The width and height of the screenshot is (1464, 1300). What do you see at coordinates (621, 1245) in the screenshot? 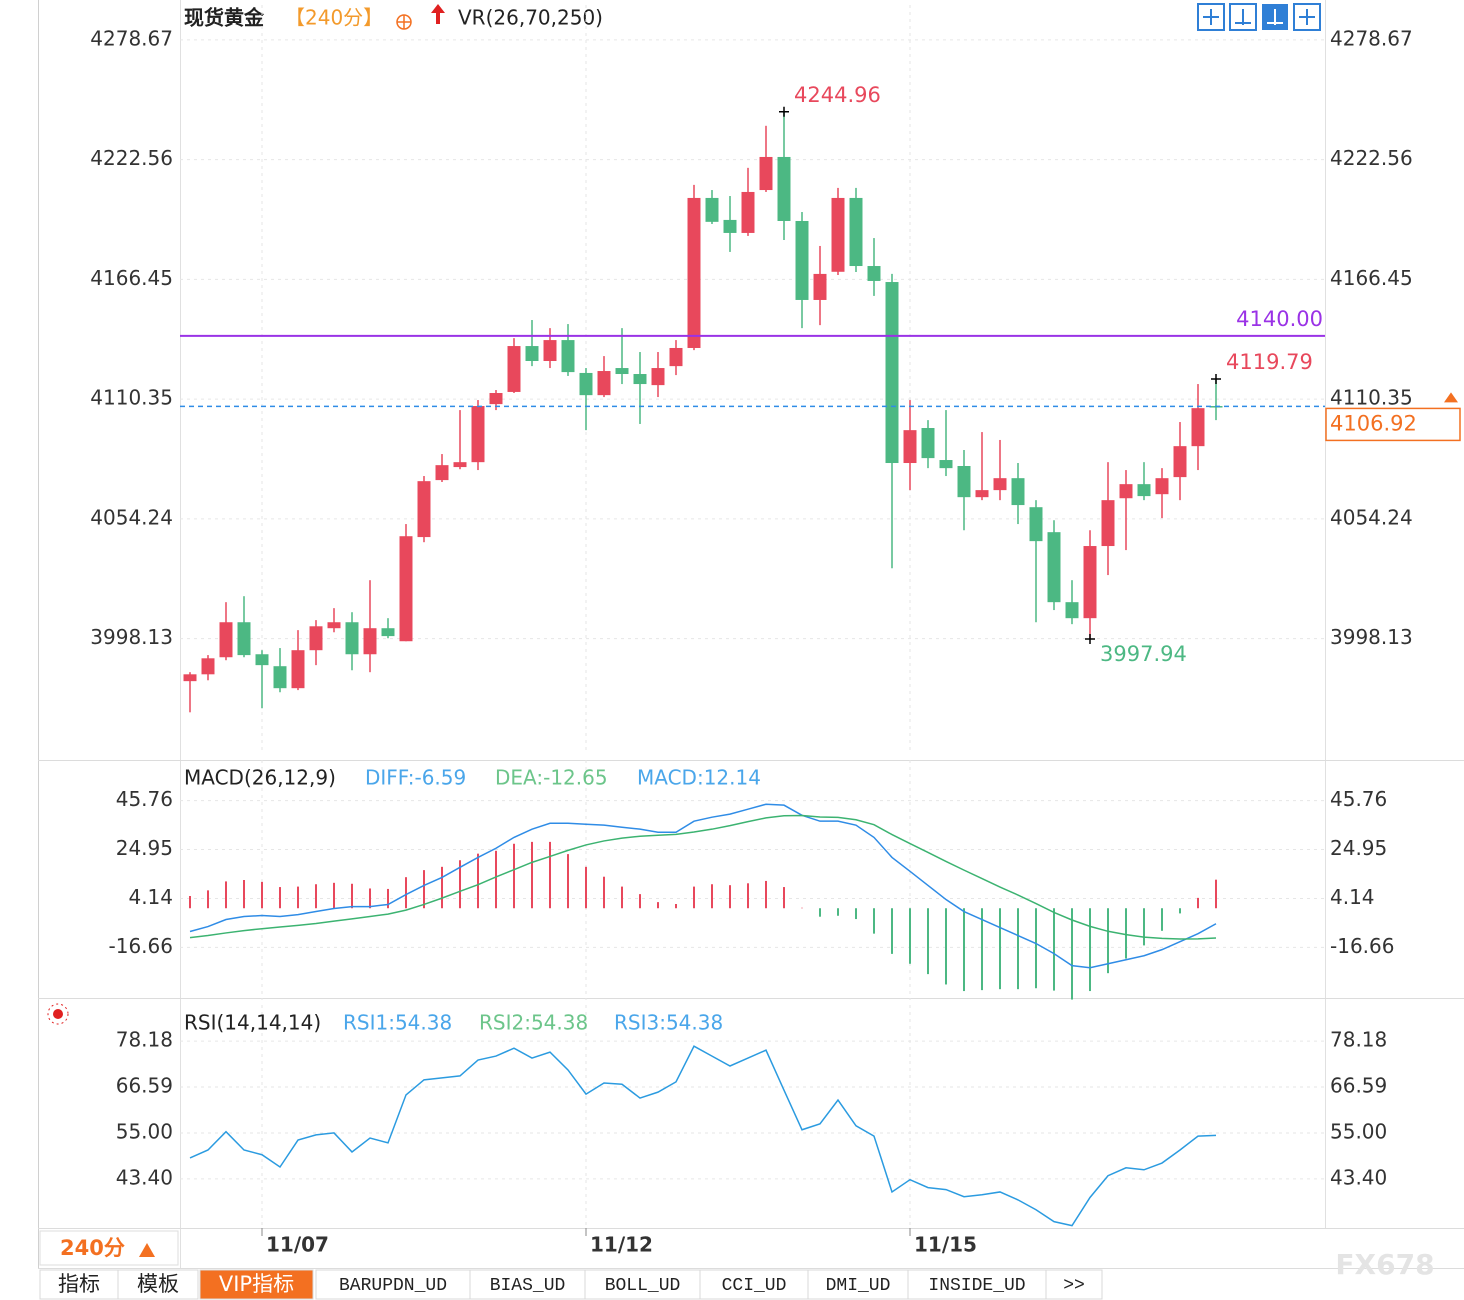
I see `x-tick-label: 11/12` at bounding box center [621, 1245].